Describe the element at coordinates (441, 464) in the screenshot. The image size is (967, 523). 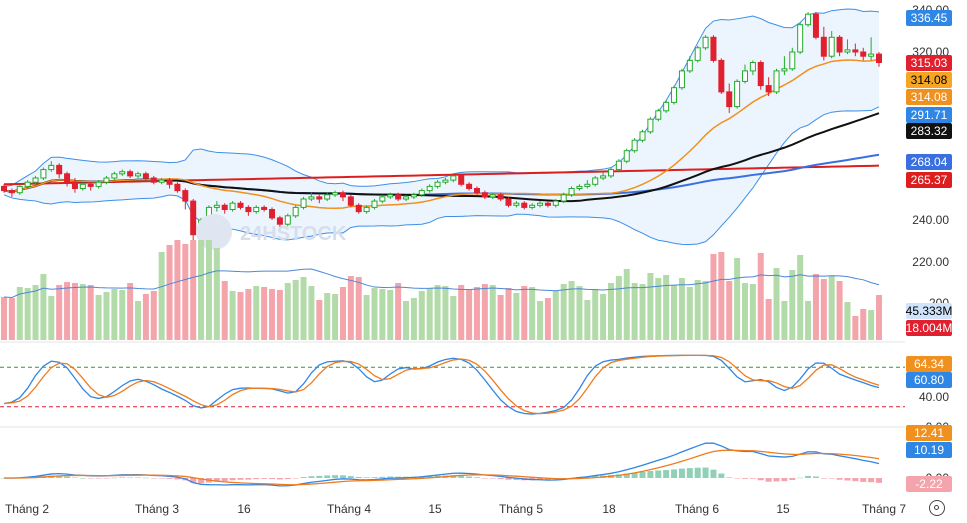
I see `macd-panel` at that location.